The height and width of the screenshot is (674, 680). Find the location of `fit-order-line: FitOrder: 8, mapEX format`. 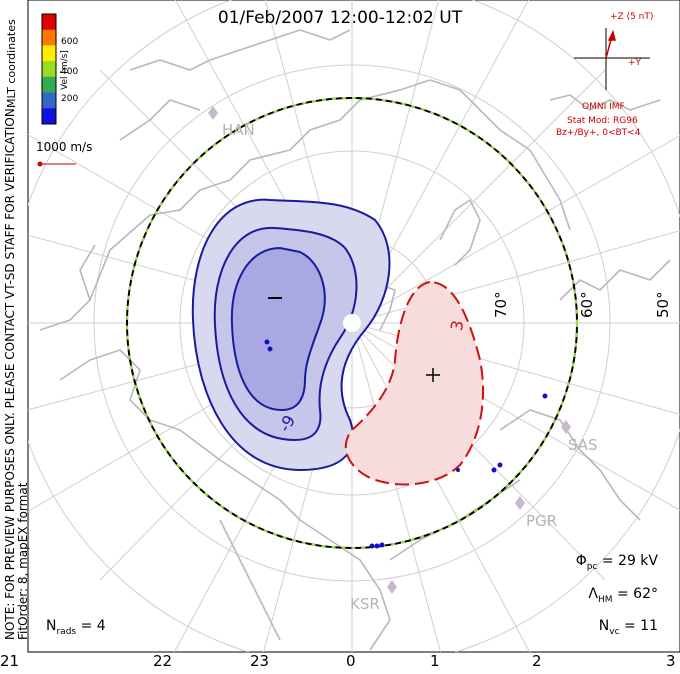

fit-order-line: FitOrder: 8, mapEX format is located at coordinates (23, 561).